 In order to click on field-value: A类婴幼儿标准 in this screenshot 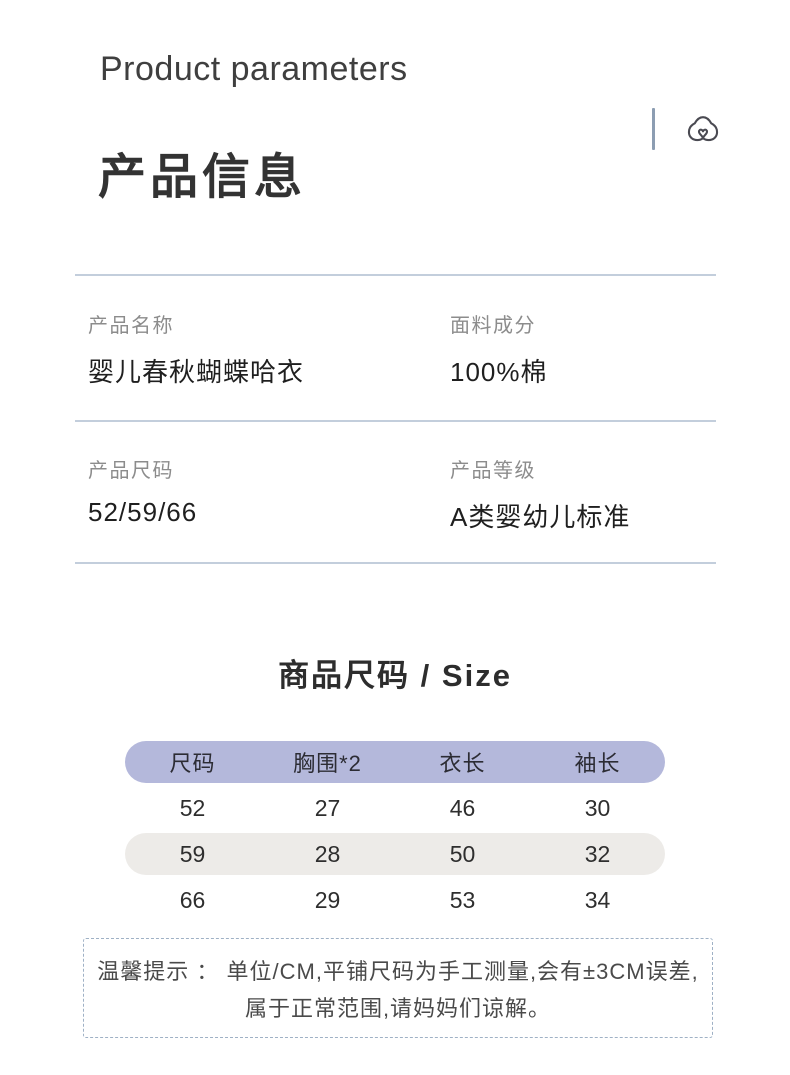, I will do `click(540, 517)`.